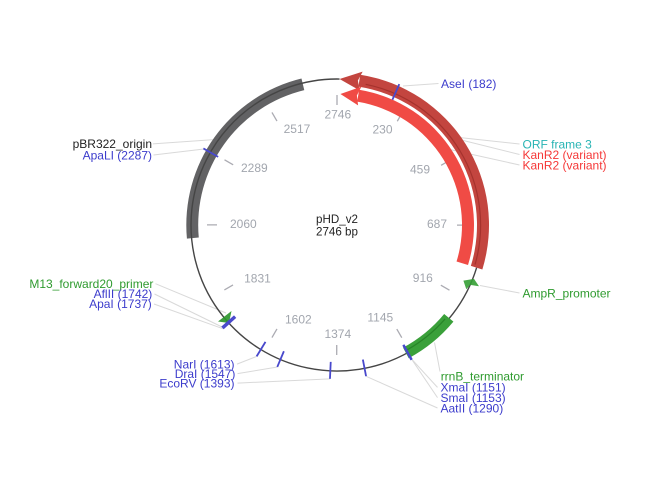 This screenshot has width=660, height=499. What do you see at coordinates (298, 319) in the screenshot?
I see `svg-text: 1602` at bounding box center [298, 319].